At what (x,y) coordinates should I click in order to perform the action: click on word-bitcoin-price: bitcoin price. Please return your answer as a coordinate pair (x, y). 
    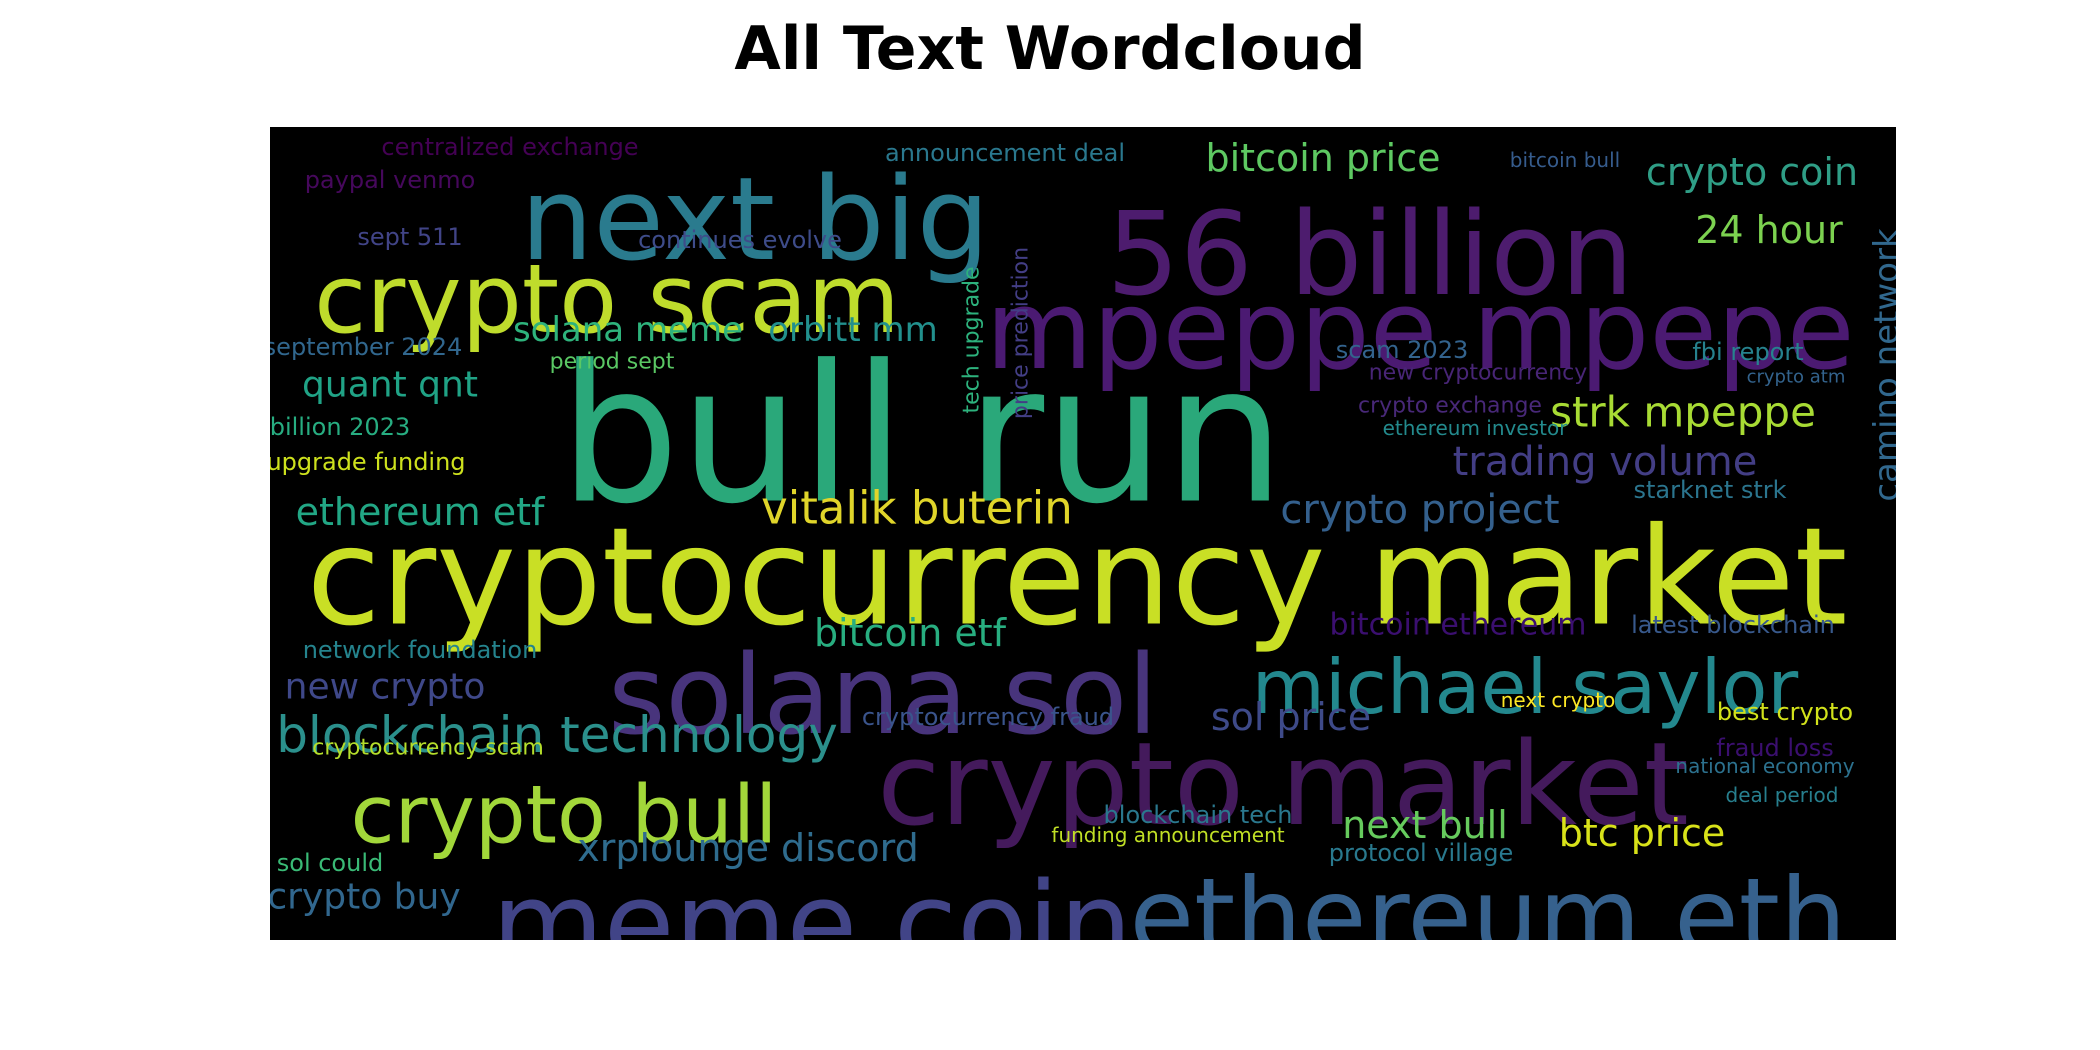
    Looking at the image, I should click on (1322, 158).